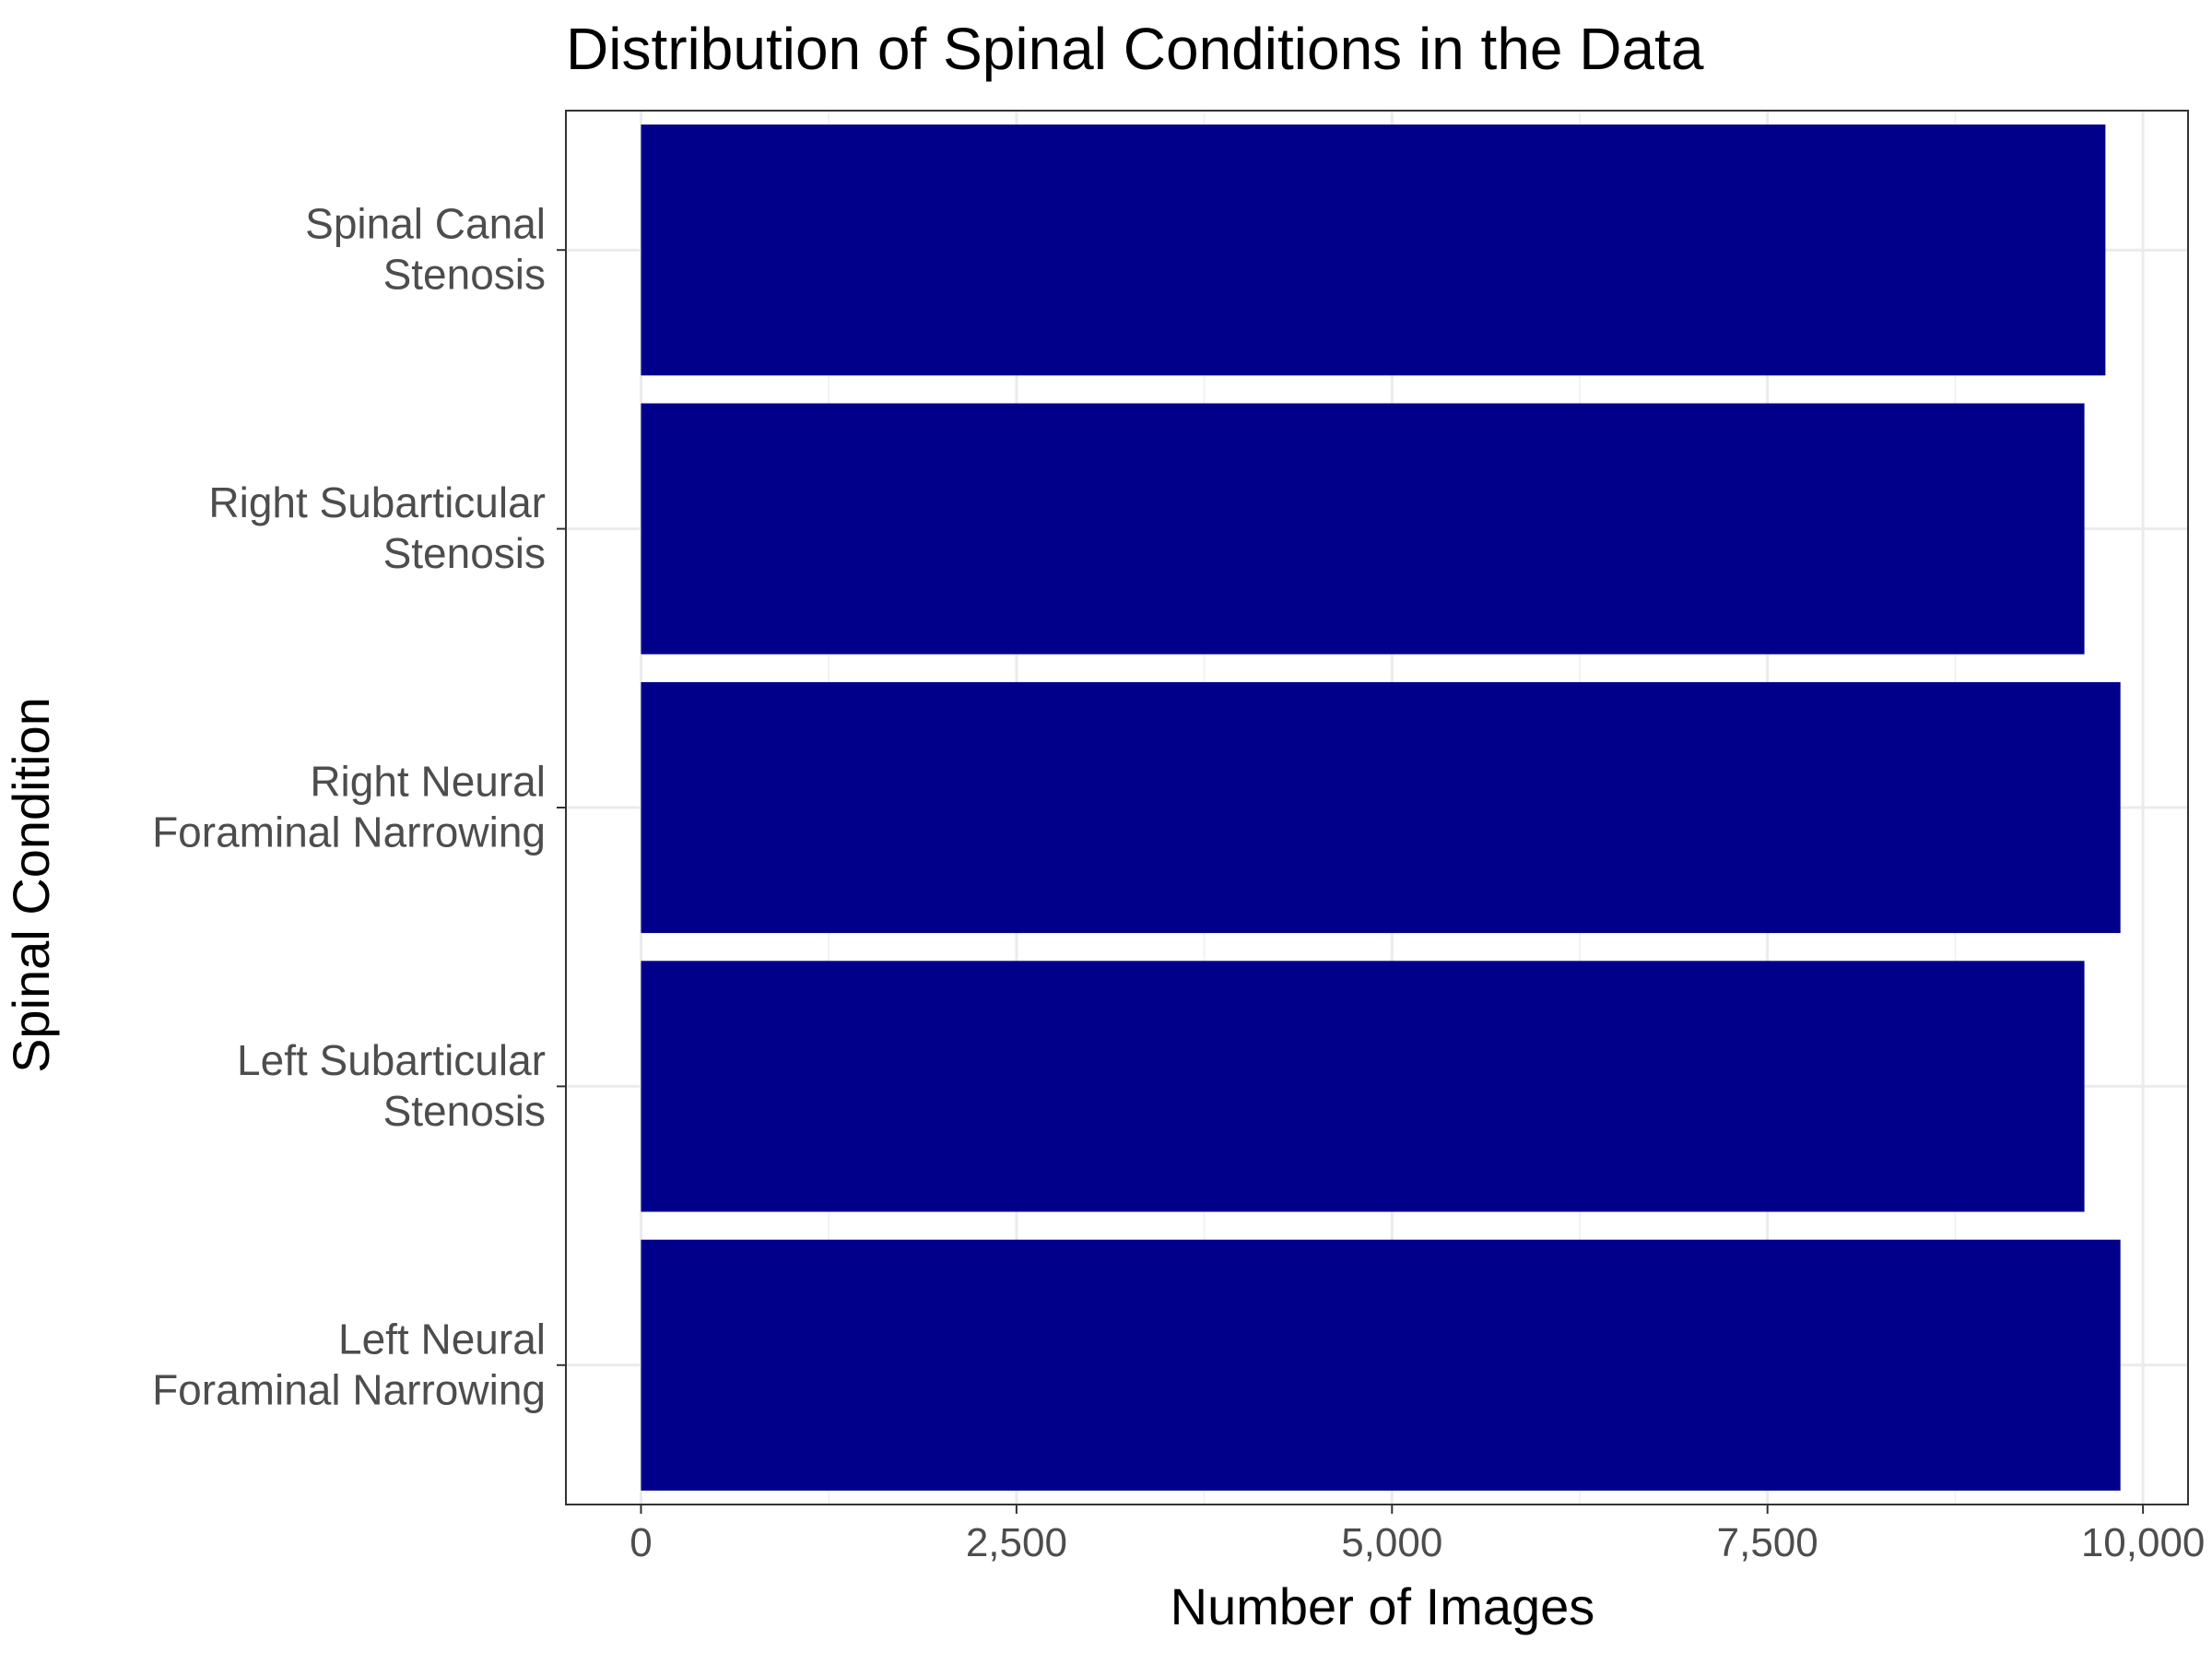  I want to click on y-tick-label: Right Neural, so click(428, 782).